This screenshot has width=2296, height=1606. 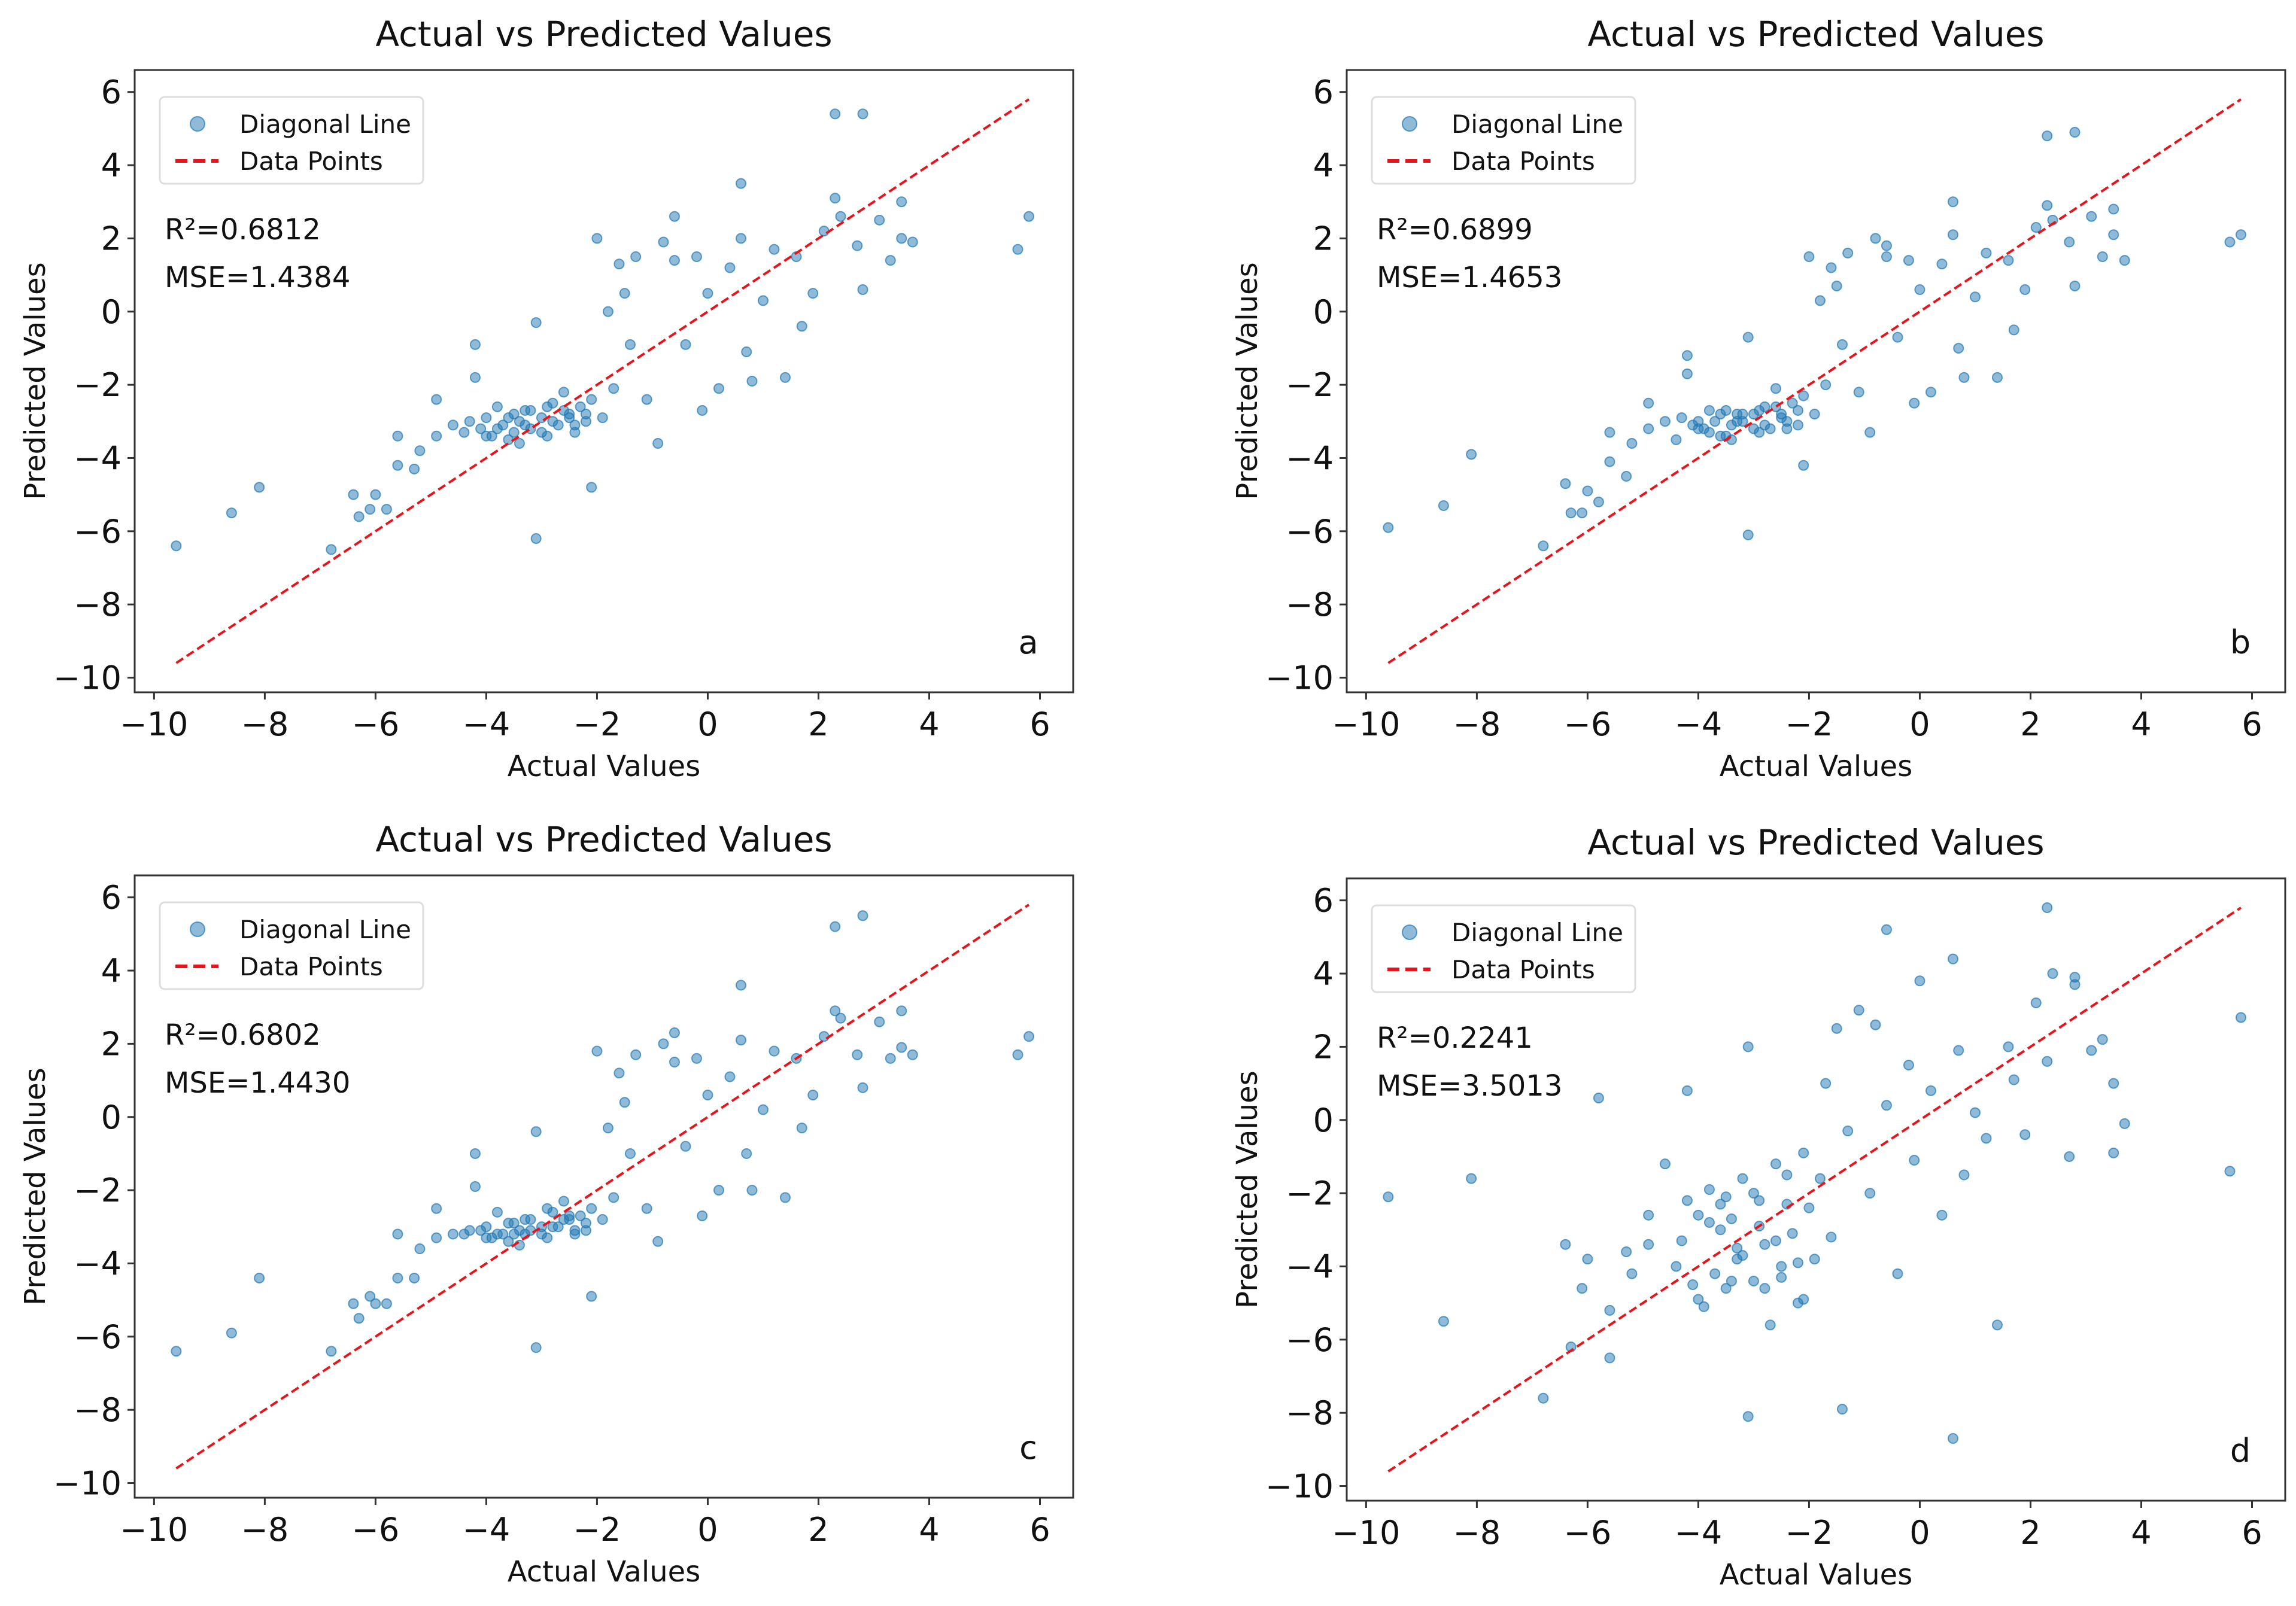 What do you see at coordinates (1310, 458) in the screenshot?
I see `y-tick-label: −4` at bounding box center [1310, 458].